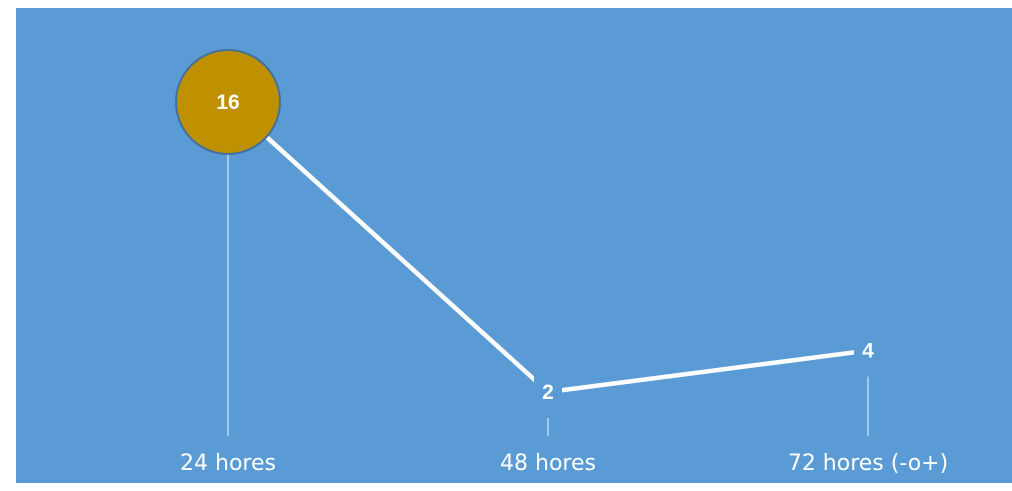  I want to click on highlight-point-marker, so click(228, 102).